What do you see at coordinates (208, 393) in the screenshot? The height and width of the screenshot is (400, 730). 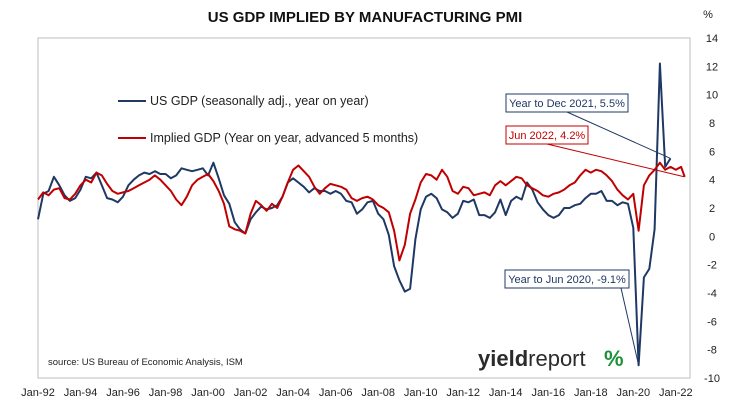 I see `x-tick-label: Jan-00` at bounding box center [208, 393].